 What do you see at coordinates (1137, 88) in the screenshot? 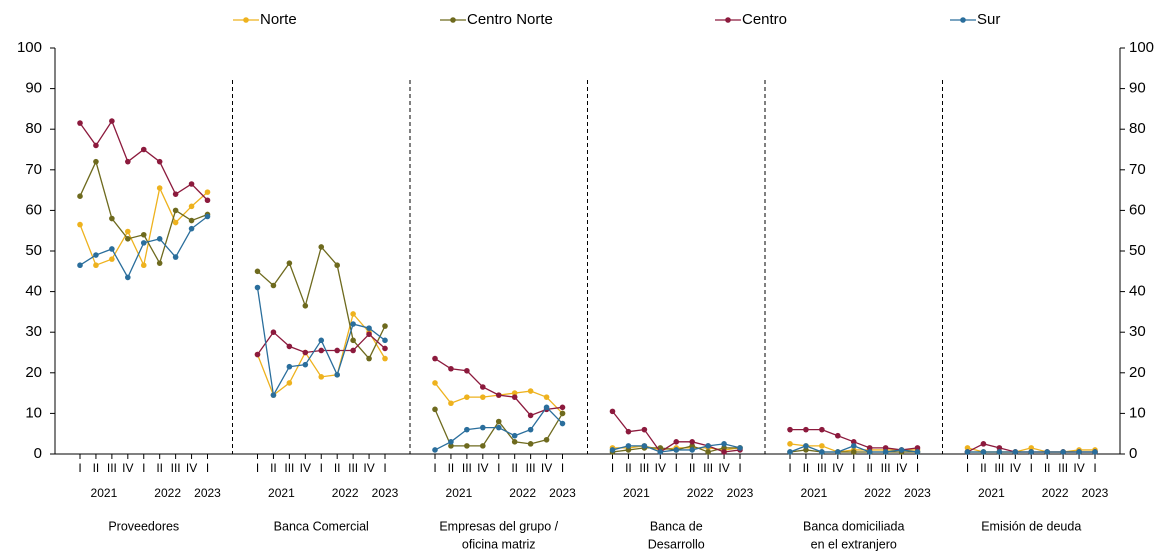
I see `y2-tick-label: 90` at bounding box center [1137, 88].